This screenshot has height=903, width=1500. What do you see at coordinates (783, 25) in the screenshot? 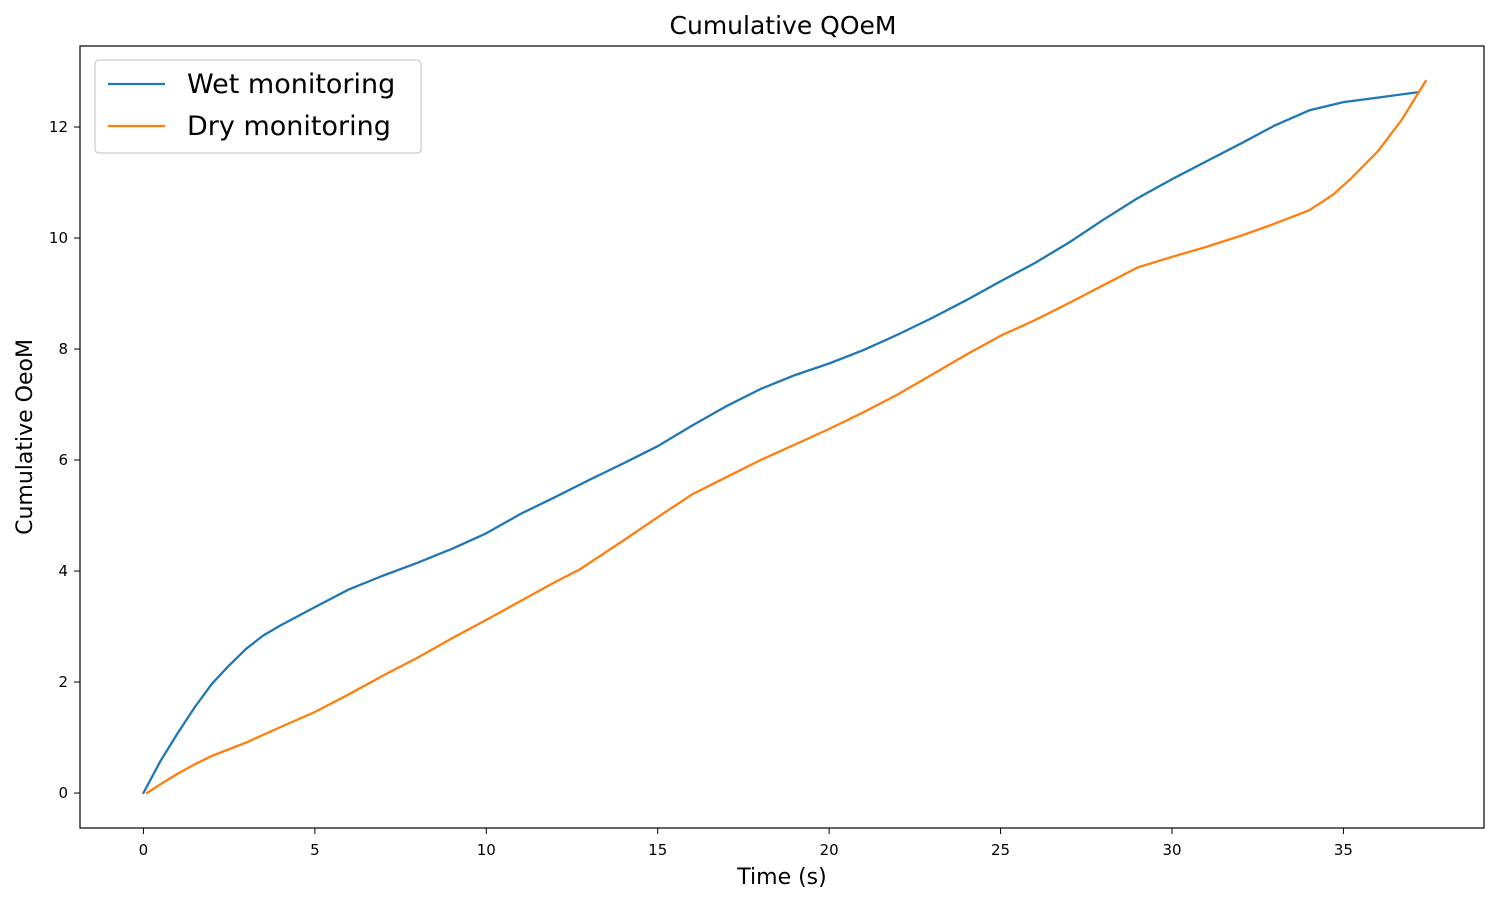
I see `chart-title: Cumulative QOeM` at bounding box center [783, 25].